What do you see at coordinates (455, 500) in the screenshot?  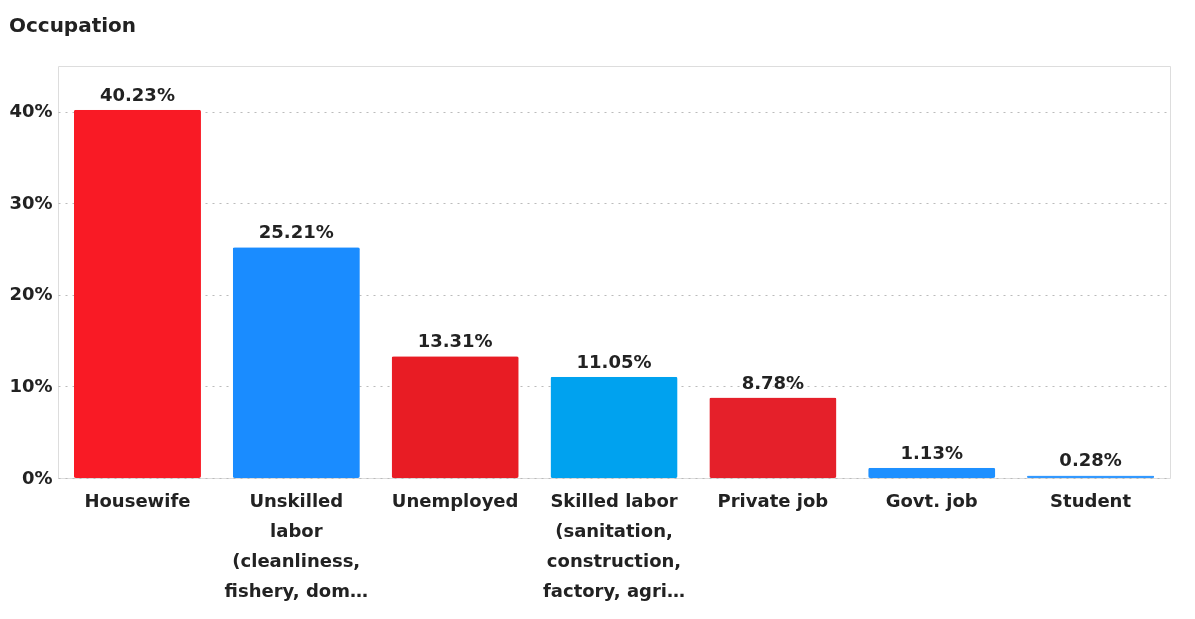 I see `x-tick-label: Unemployed` at bounding box center [455, 500].